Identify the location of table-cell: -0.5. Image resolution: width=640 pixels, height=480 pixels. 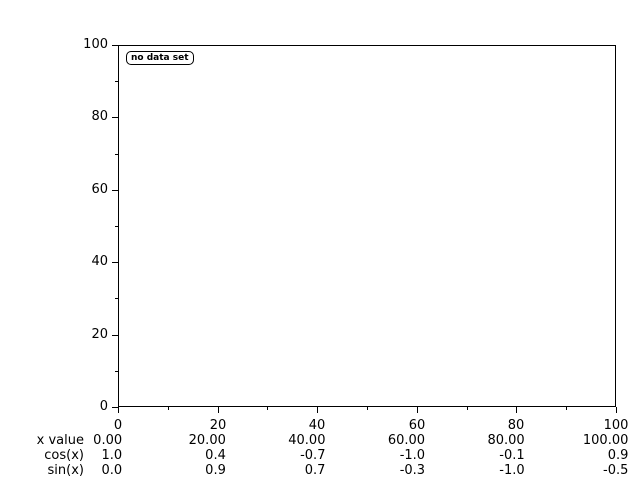
(616, 470).